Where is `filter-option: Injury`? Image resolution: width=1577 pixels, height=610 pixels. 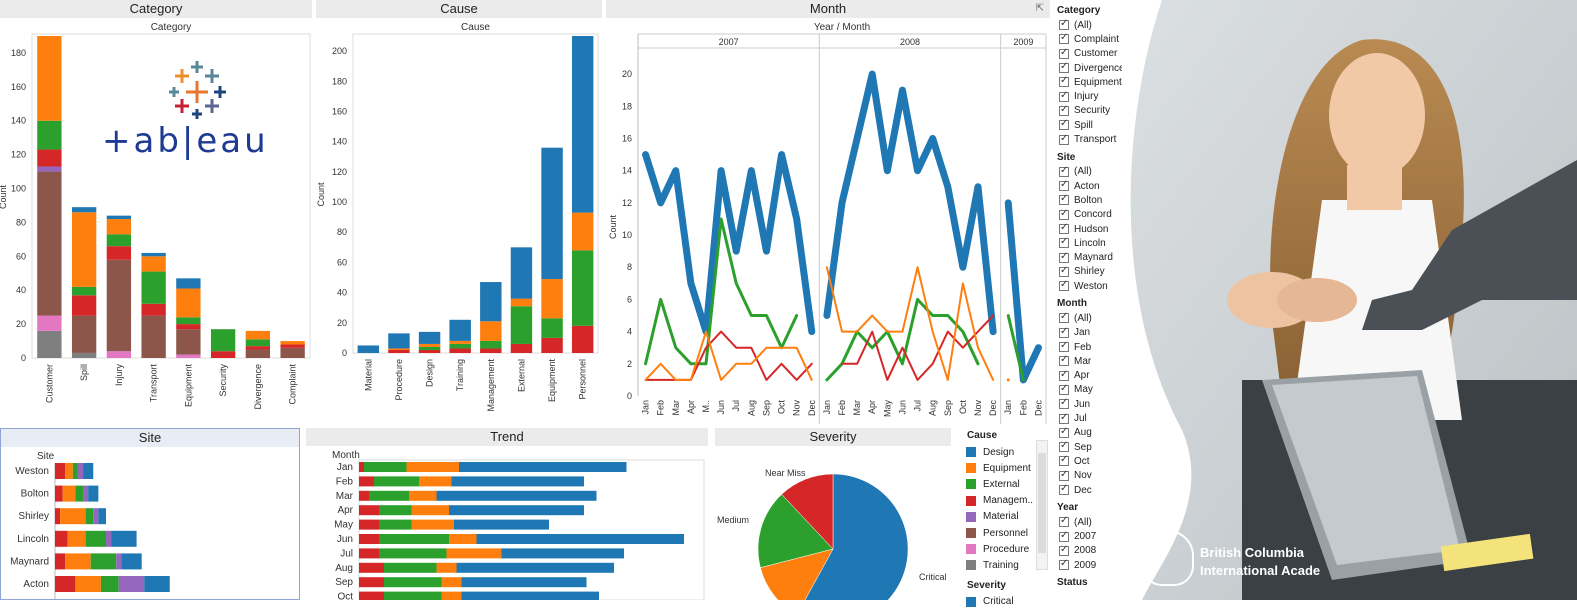 filter-option: Injury is located at coordinates (1090, 96).